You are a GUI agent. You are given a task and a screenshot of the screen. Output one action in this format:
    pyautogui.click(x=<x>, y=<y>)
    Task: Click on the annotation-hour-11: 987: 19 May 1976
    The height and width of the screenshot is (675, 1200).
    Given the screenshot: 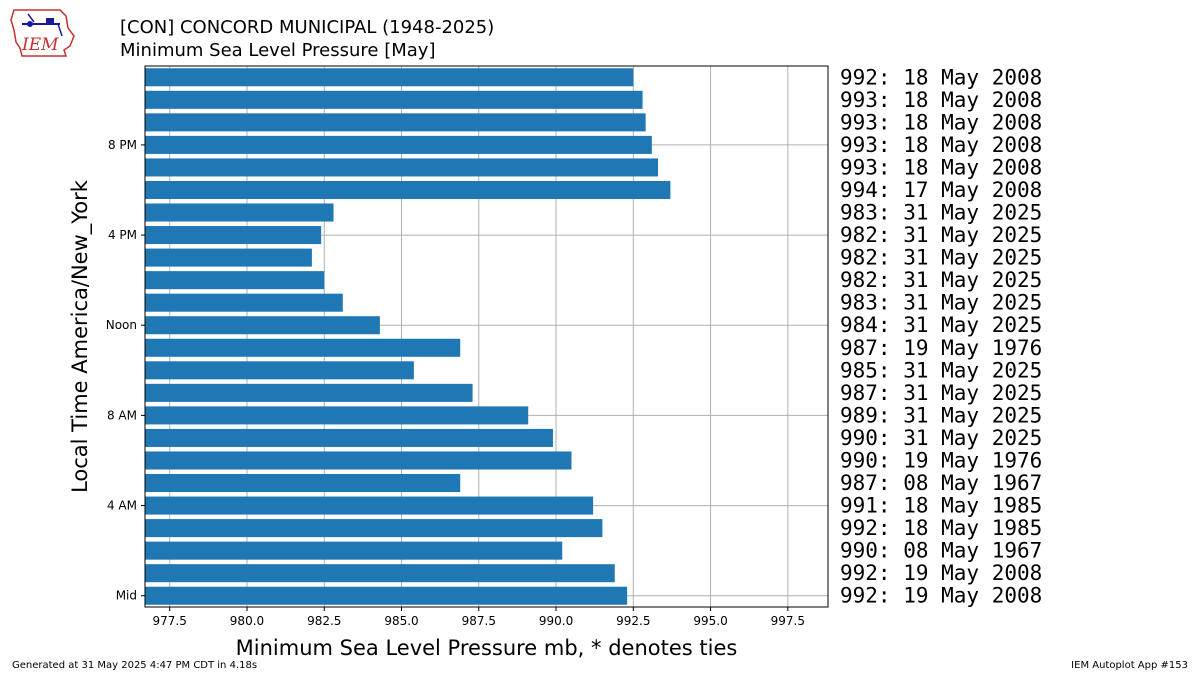 What is the action you would take?
    pyautogui.click(x=941, y=348)
    